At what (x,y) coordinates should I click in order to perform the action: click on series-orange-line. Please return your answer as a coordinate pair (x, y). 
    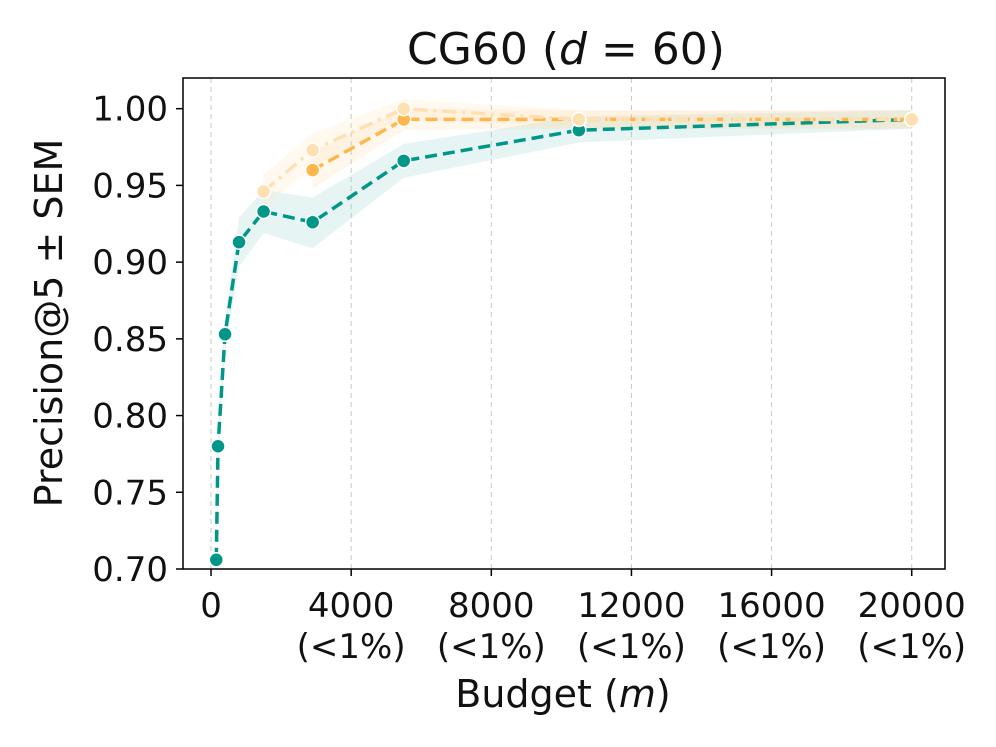
    Looking at the image, I should click on (611, 144).